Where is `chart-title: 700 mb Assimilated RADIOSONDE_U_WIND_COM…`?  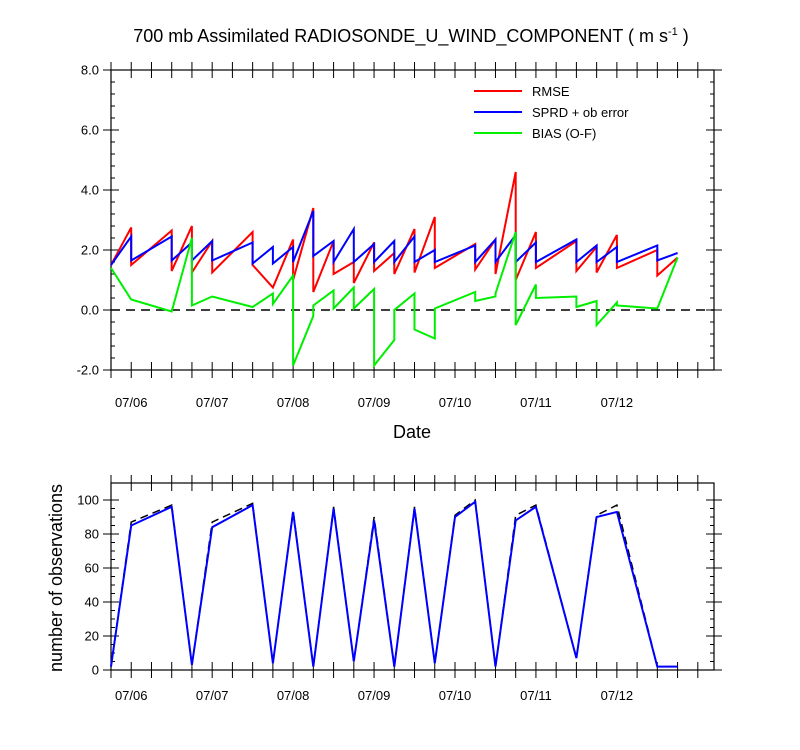 chart-title: 700 mb Assimilated RADIOSONDE_U_WIND_COM… is located at coordinates (411, 36).